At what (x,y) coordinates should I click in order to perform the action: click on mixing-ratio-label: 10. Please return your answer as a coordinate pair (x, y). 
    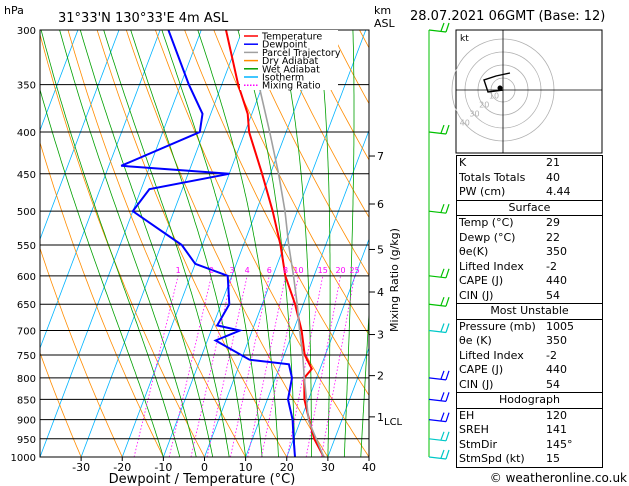
    Looking at the image, I should click on (298, 270).